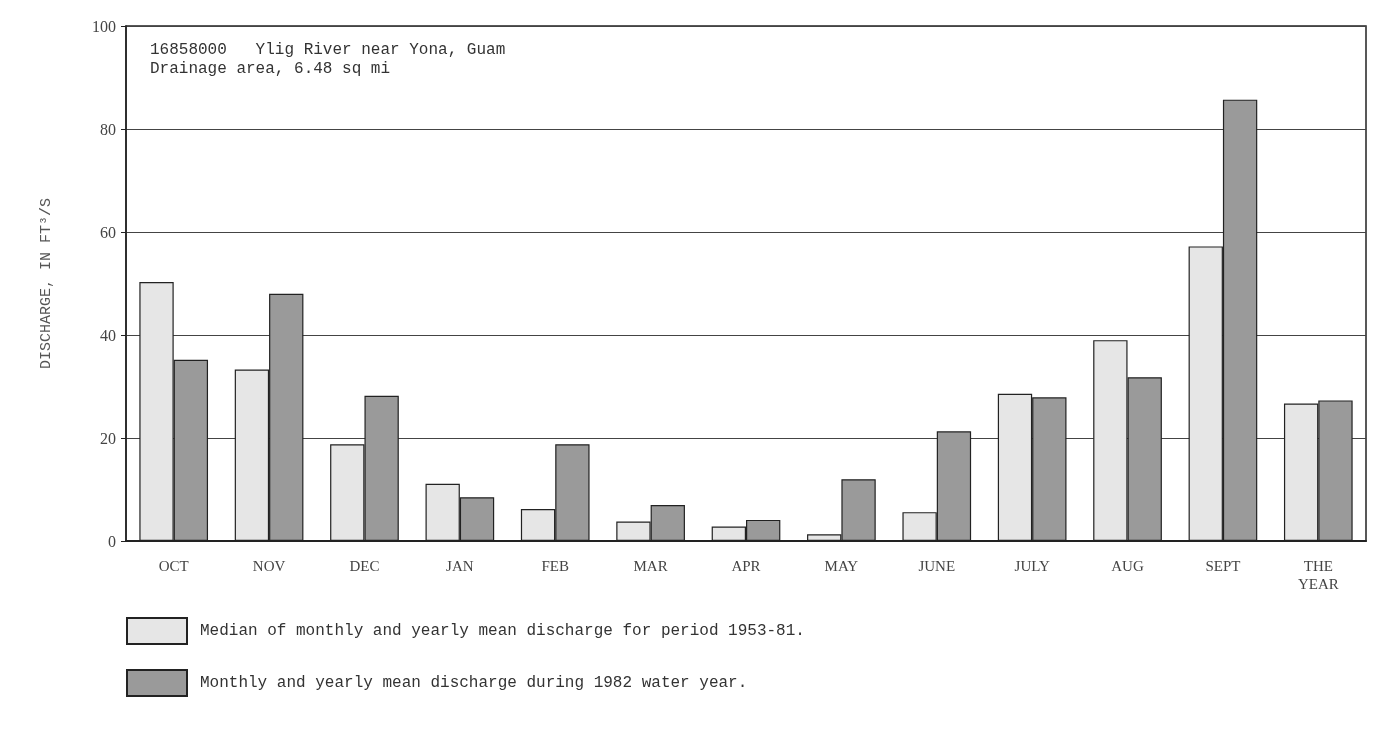  I want to click on x-tick-label: JUNE, so click(937, 566).